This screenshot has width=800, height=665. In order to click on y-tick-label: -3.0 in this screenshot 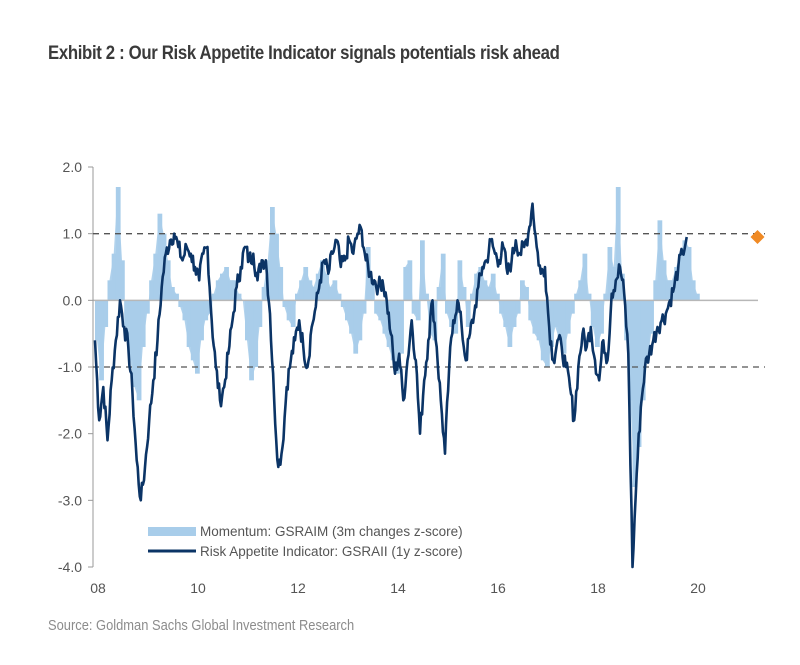, I will do `click(70, 500)`.